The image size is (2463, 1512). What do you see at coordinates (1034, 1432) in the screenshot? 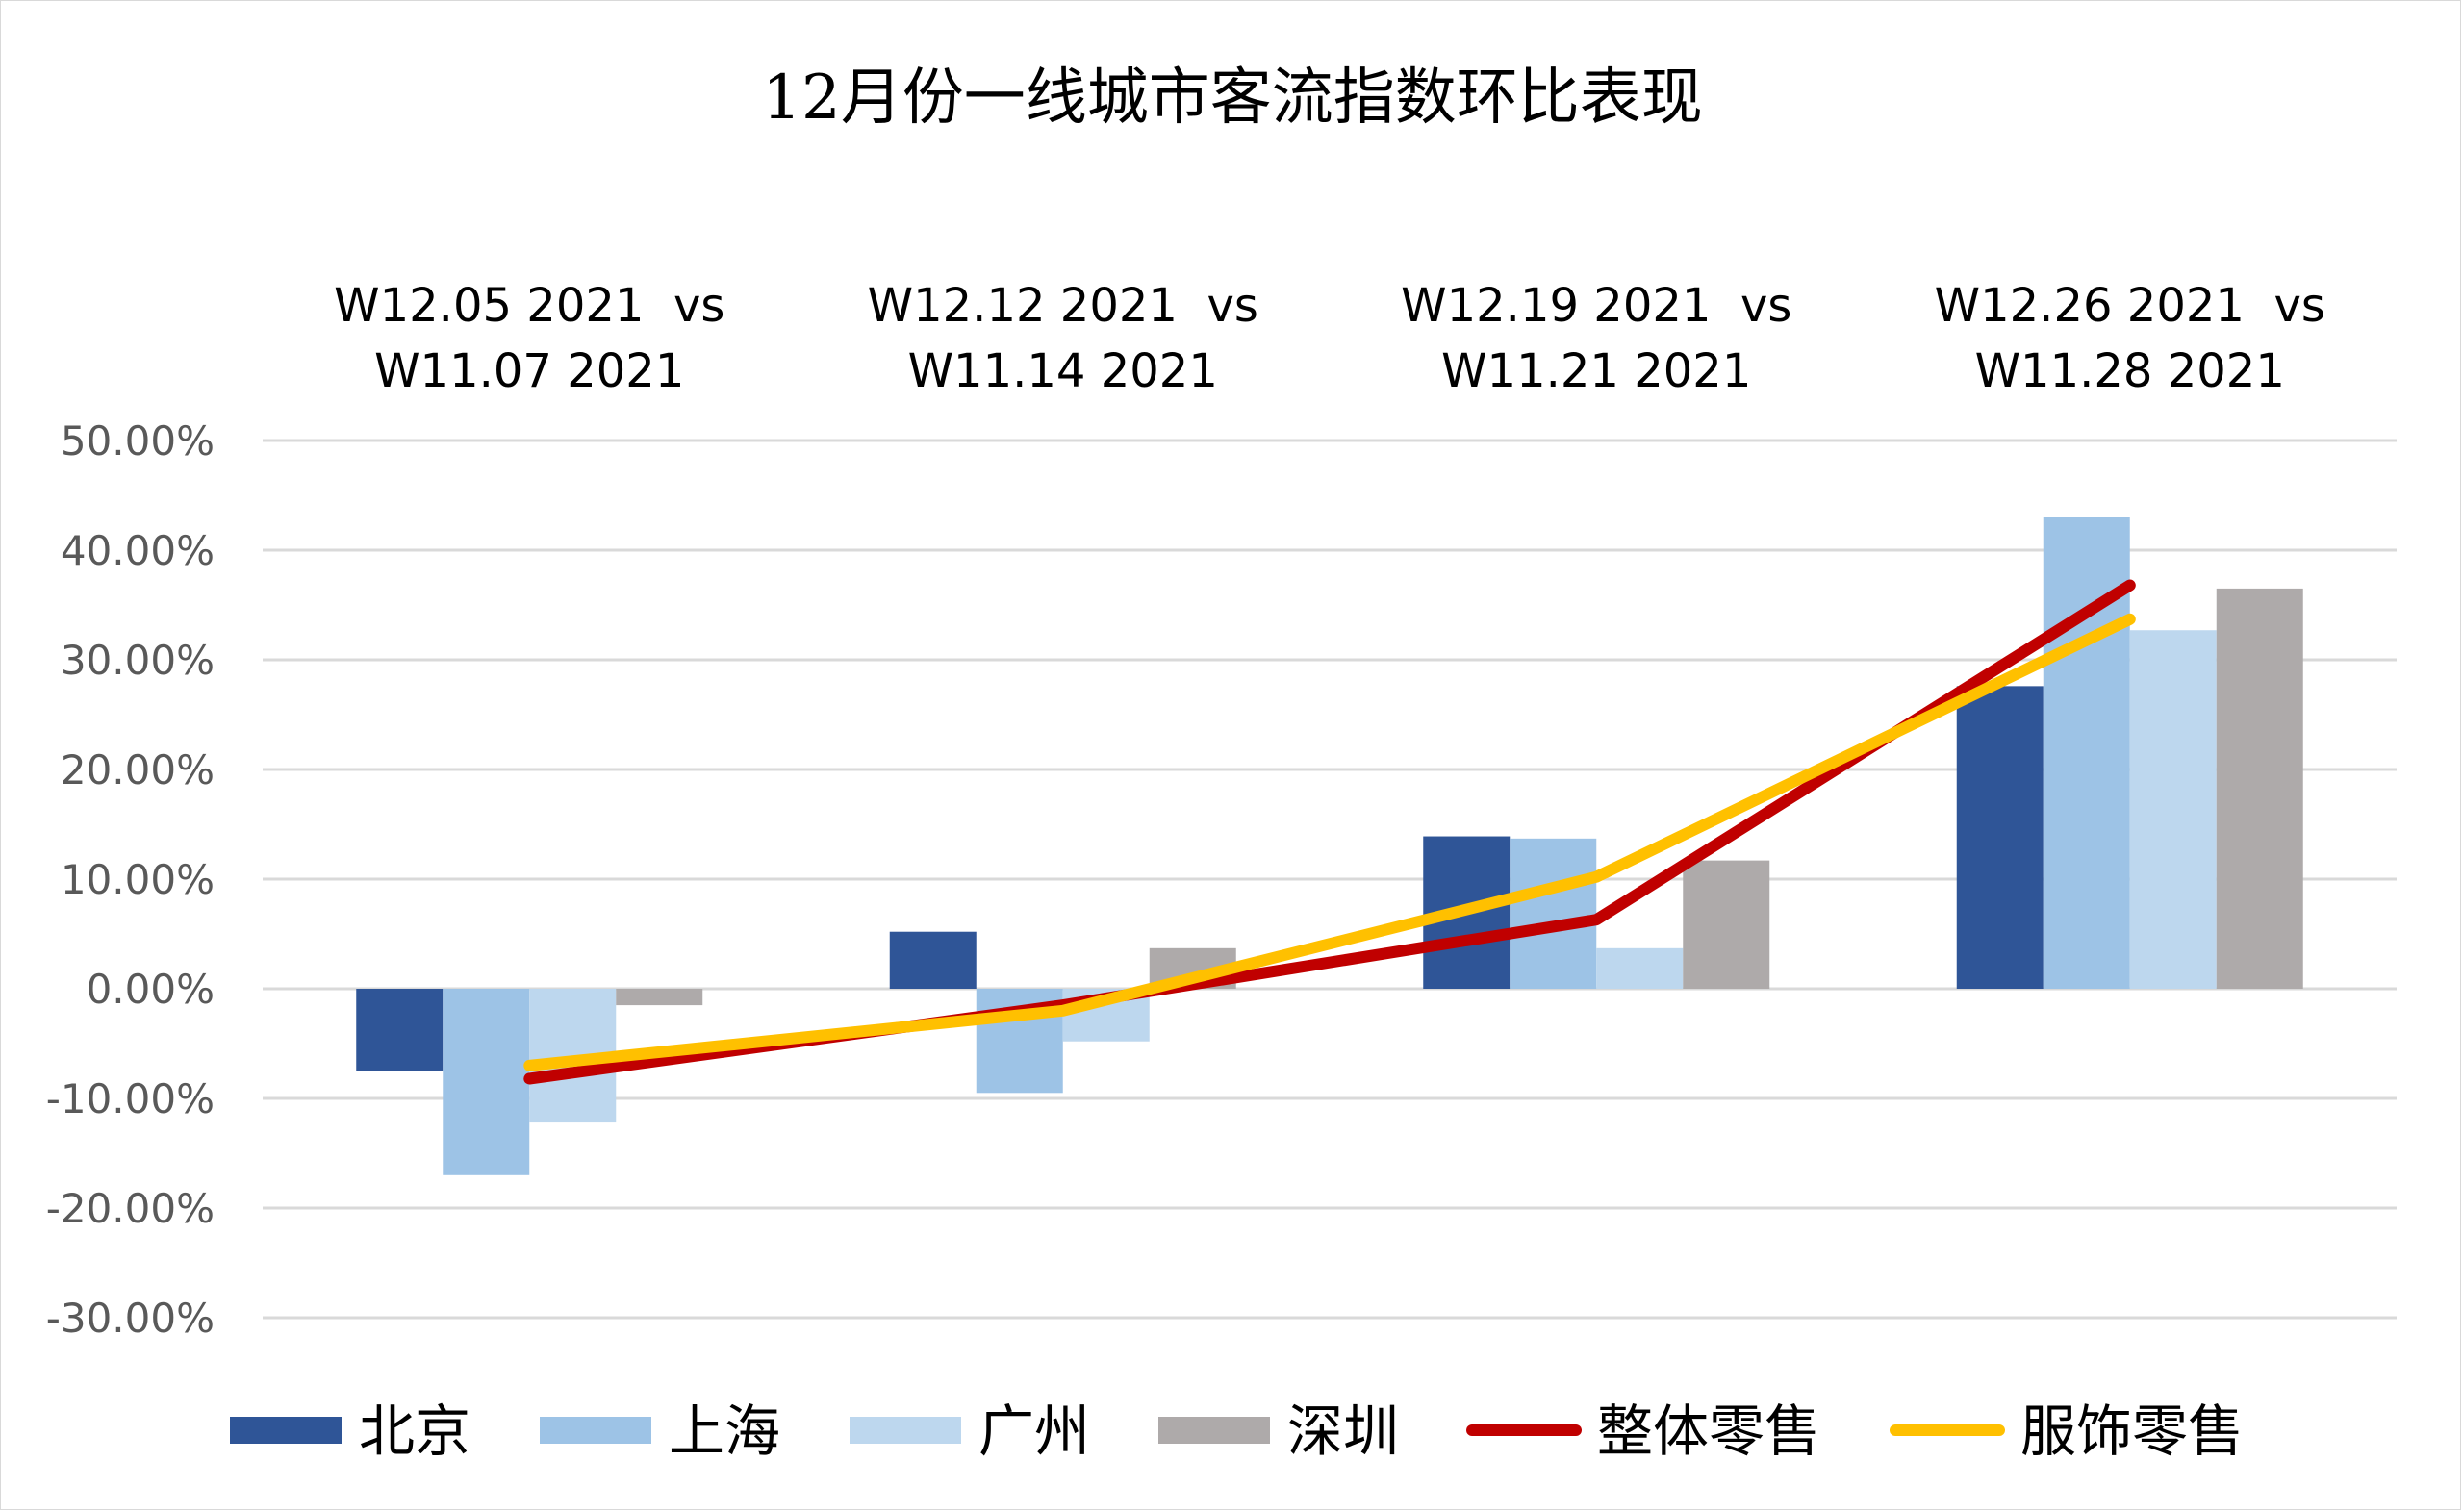
I see `legend-label: 广州` at bounding box center [1034, 1432].